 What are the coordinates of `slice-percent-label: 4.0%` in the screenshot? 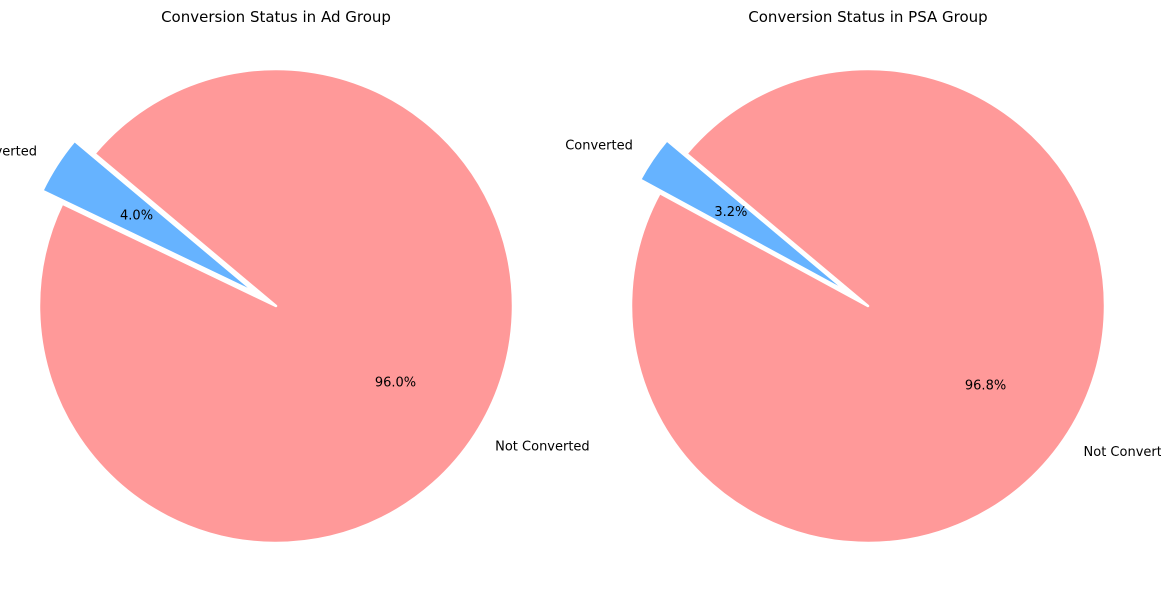 It's located at (136, 216).